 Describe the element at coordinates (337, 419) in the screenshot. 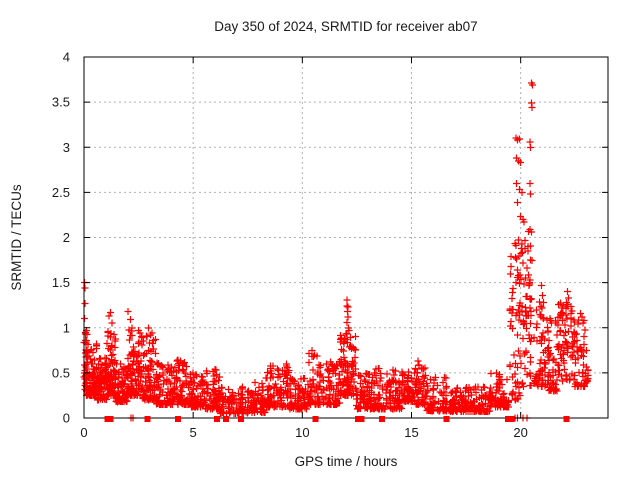

I see `flag-squares` at that location.